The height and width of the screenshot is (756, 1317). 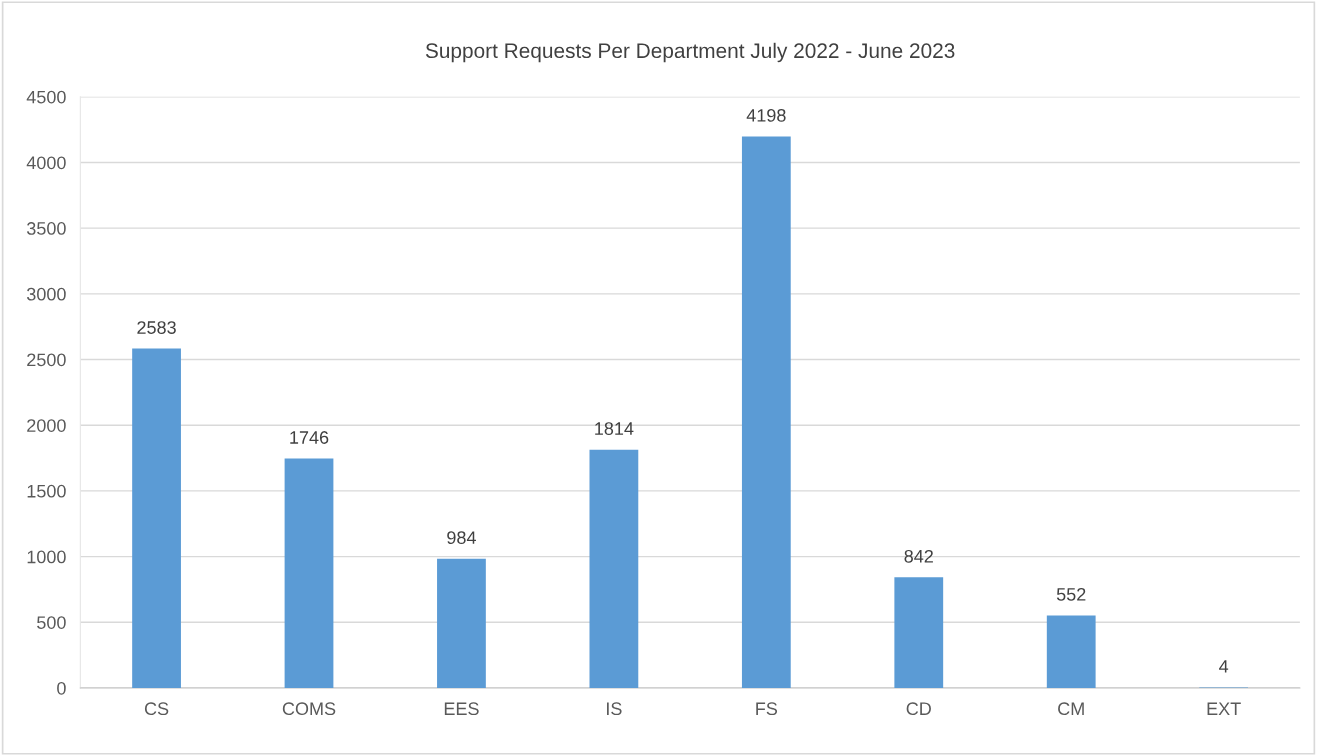 What do you see at coordinates (46, 360) in the screenshot?
I see `y-tick-label: 2500` at bounding box center [46, 360].